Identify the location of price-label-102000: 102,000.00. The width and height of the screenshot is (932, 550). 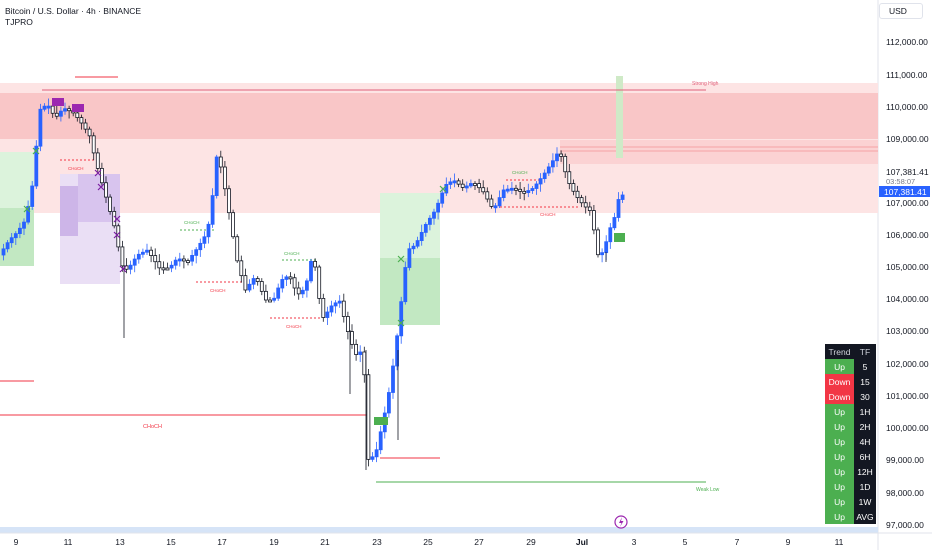
(907, 364).